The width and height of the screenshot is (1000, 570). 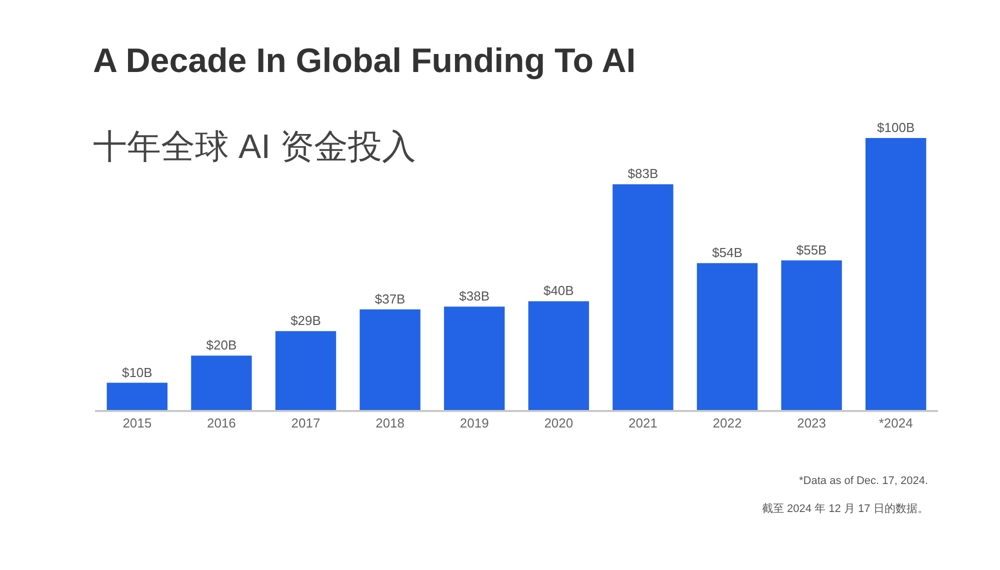 What do you see at coordinates (558, 290) in the screenshot?
I see `data-label: $40B` at bounding box center [558, 290].